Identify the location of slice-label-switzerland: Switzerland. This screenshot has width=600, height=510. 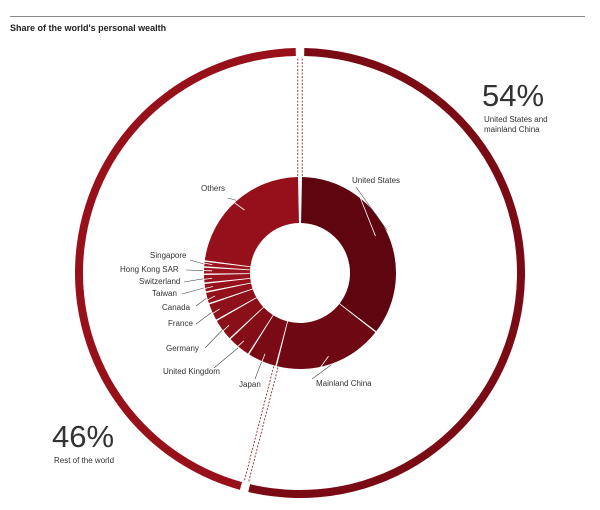
(159, 281).